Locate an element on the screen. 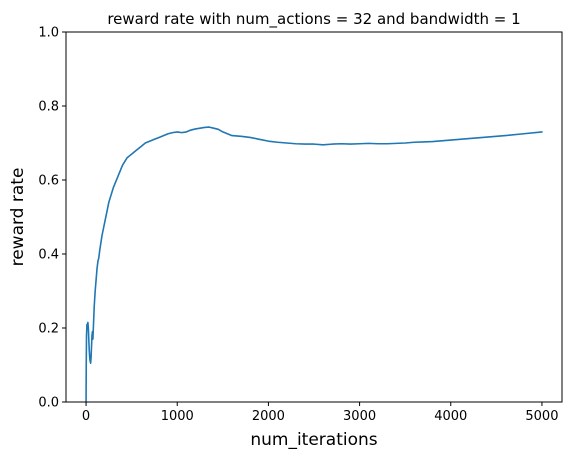  x-axis-ticks: 0 1000 2000 3000 4000 5000 is located at coordinates (320, 413).